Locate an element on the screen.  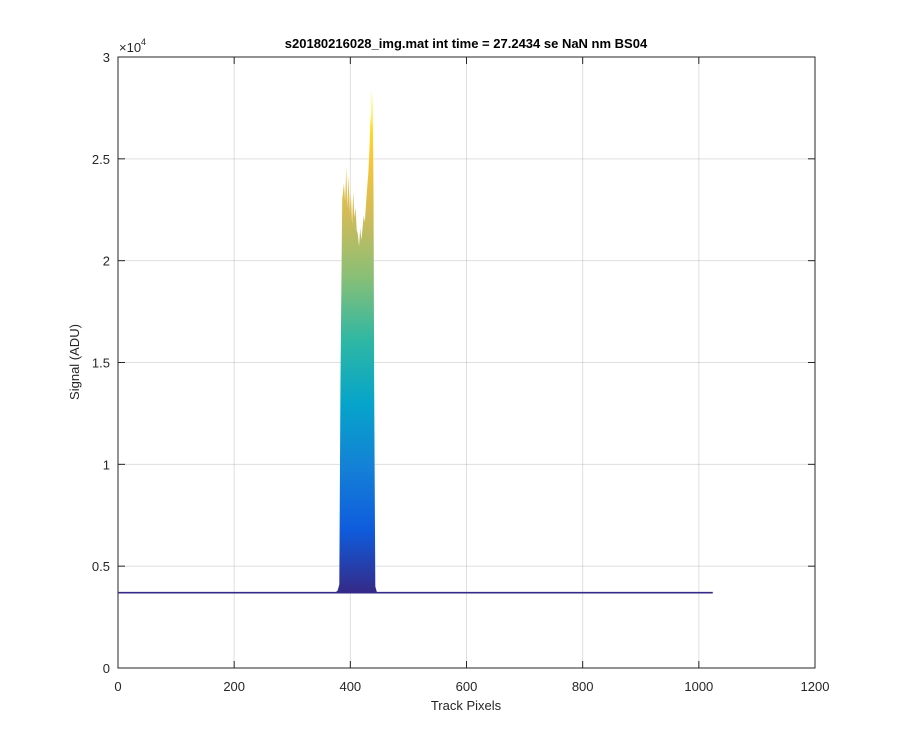
exponent-base: ×10 is located at coordinates (130, 47).